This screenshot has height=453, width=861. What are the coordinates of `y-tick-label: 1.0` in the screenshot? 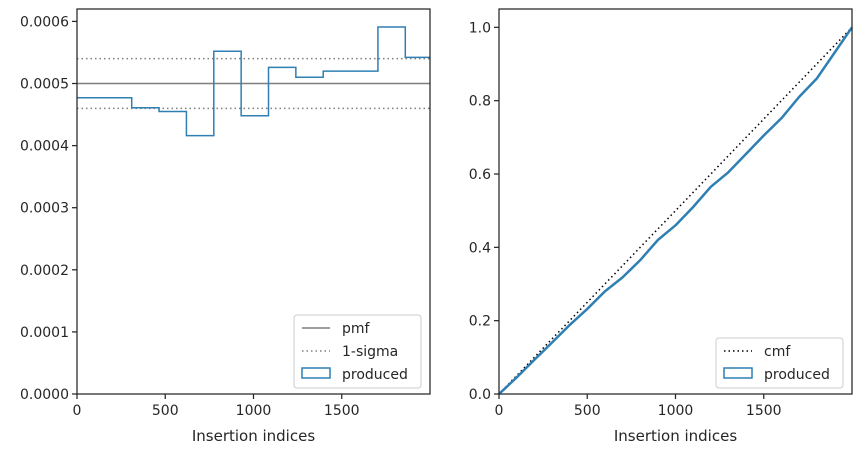 It's located at (480, 28).